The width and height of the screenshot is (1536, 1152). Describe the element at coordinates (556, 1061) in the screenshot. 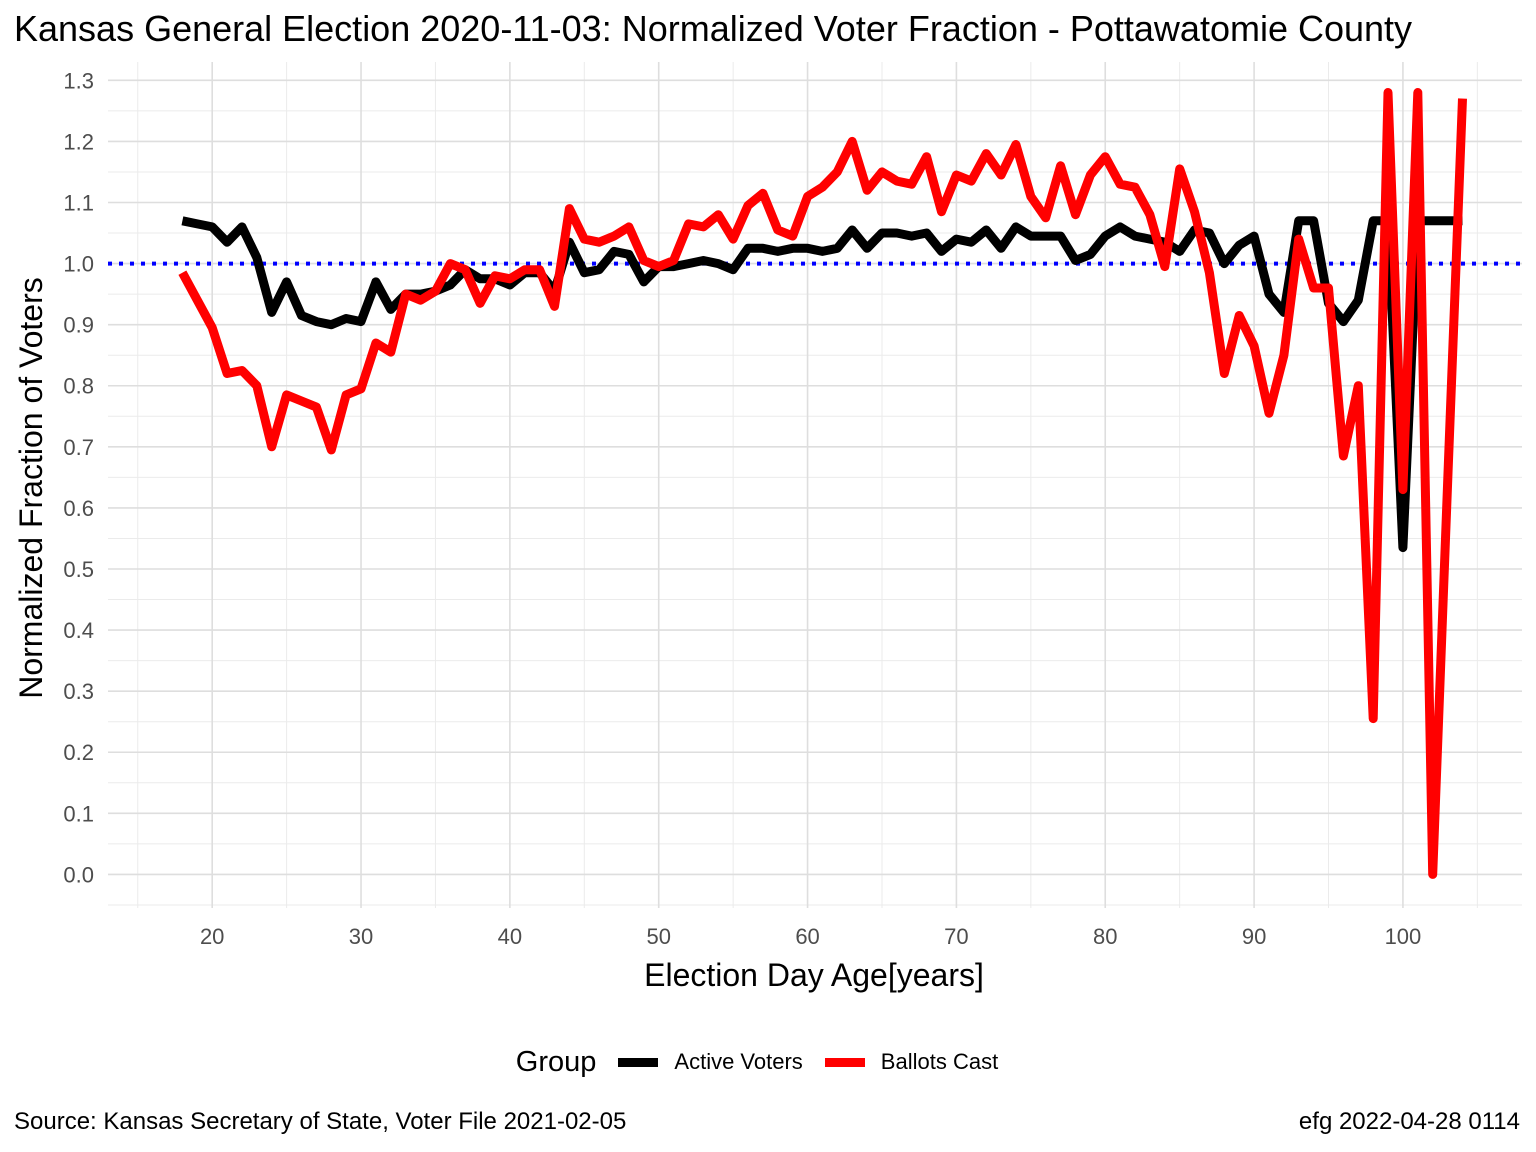

I see `legend-title: Group` at that location.